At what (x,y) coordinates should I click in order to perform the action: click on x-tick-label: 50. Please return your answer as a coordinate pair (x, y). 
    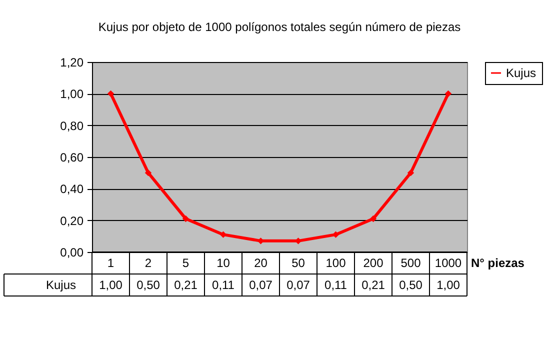
    Looking at the image, I should click on (299, 263).